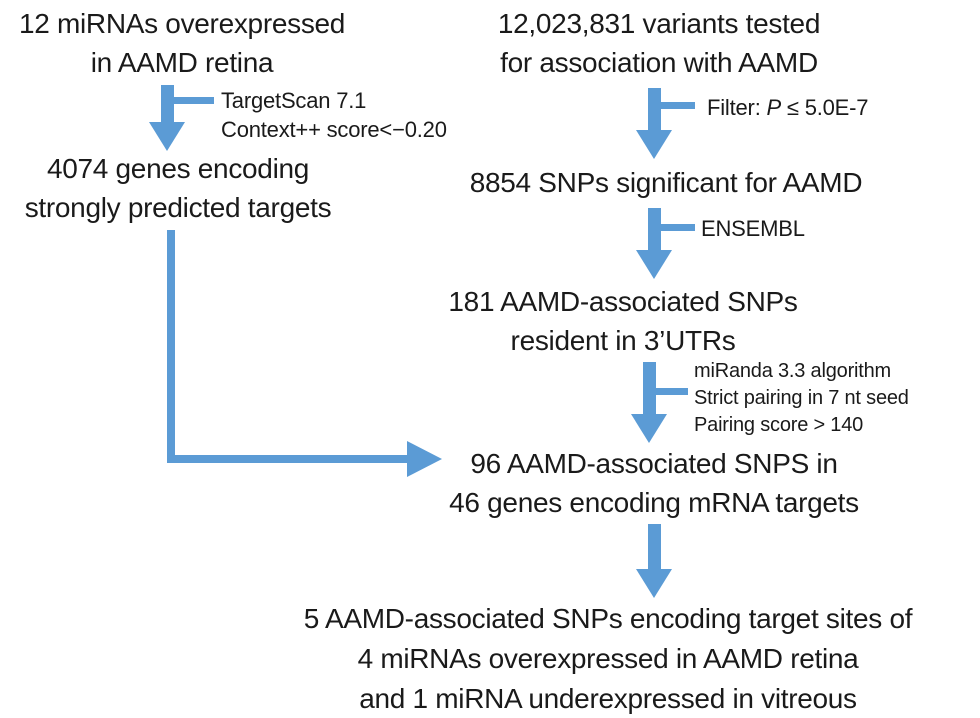  Describe the element at coordinates (171, 346) in the screenshot. I see `elbow-vertical-bar` at that location.